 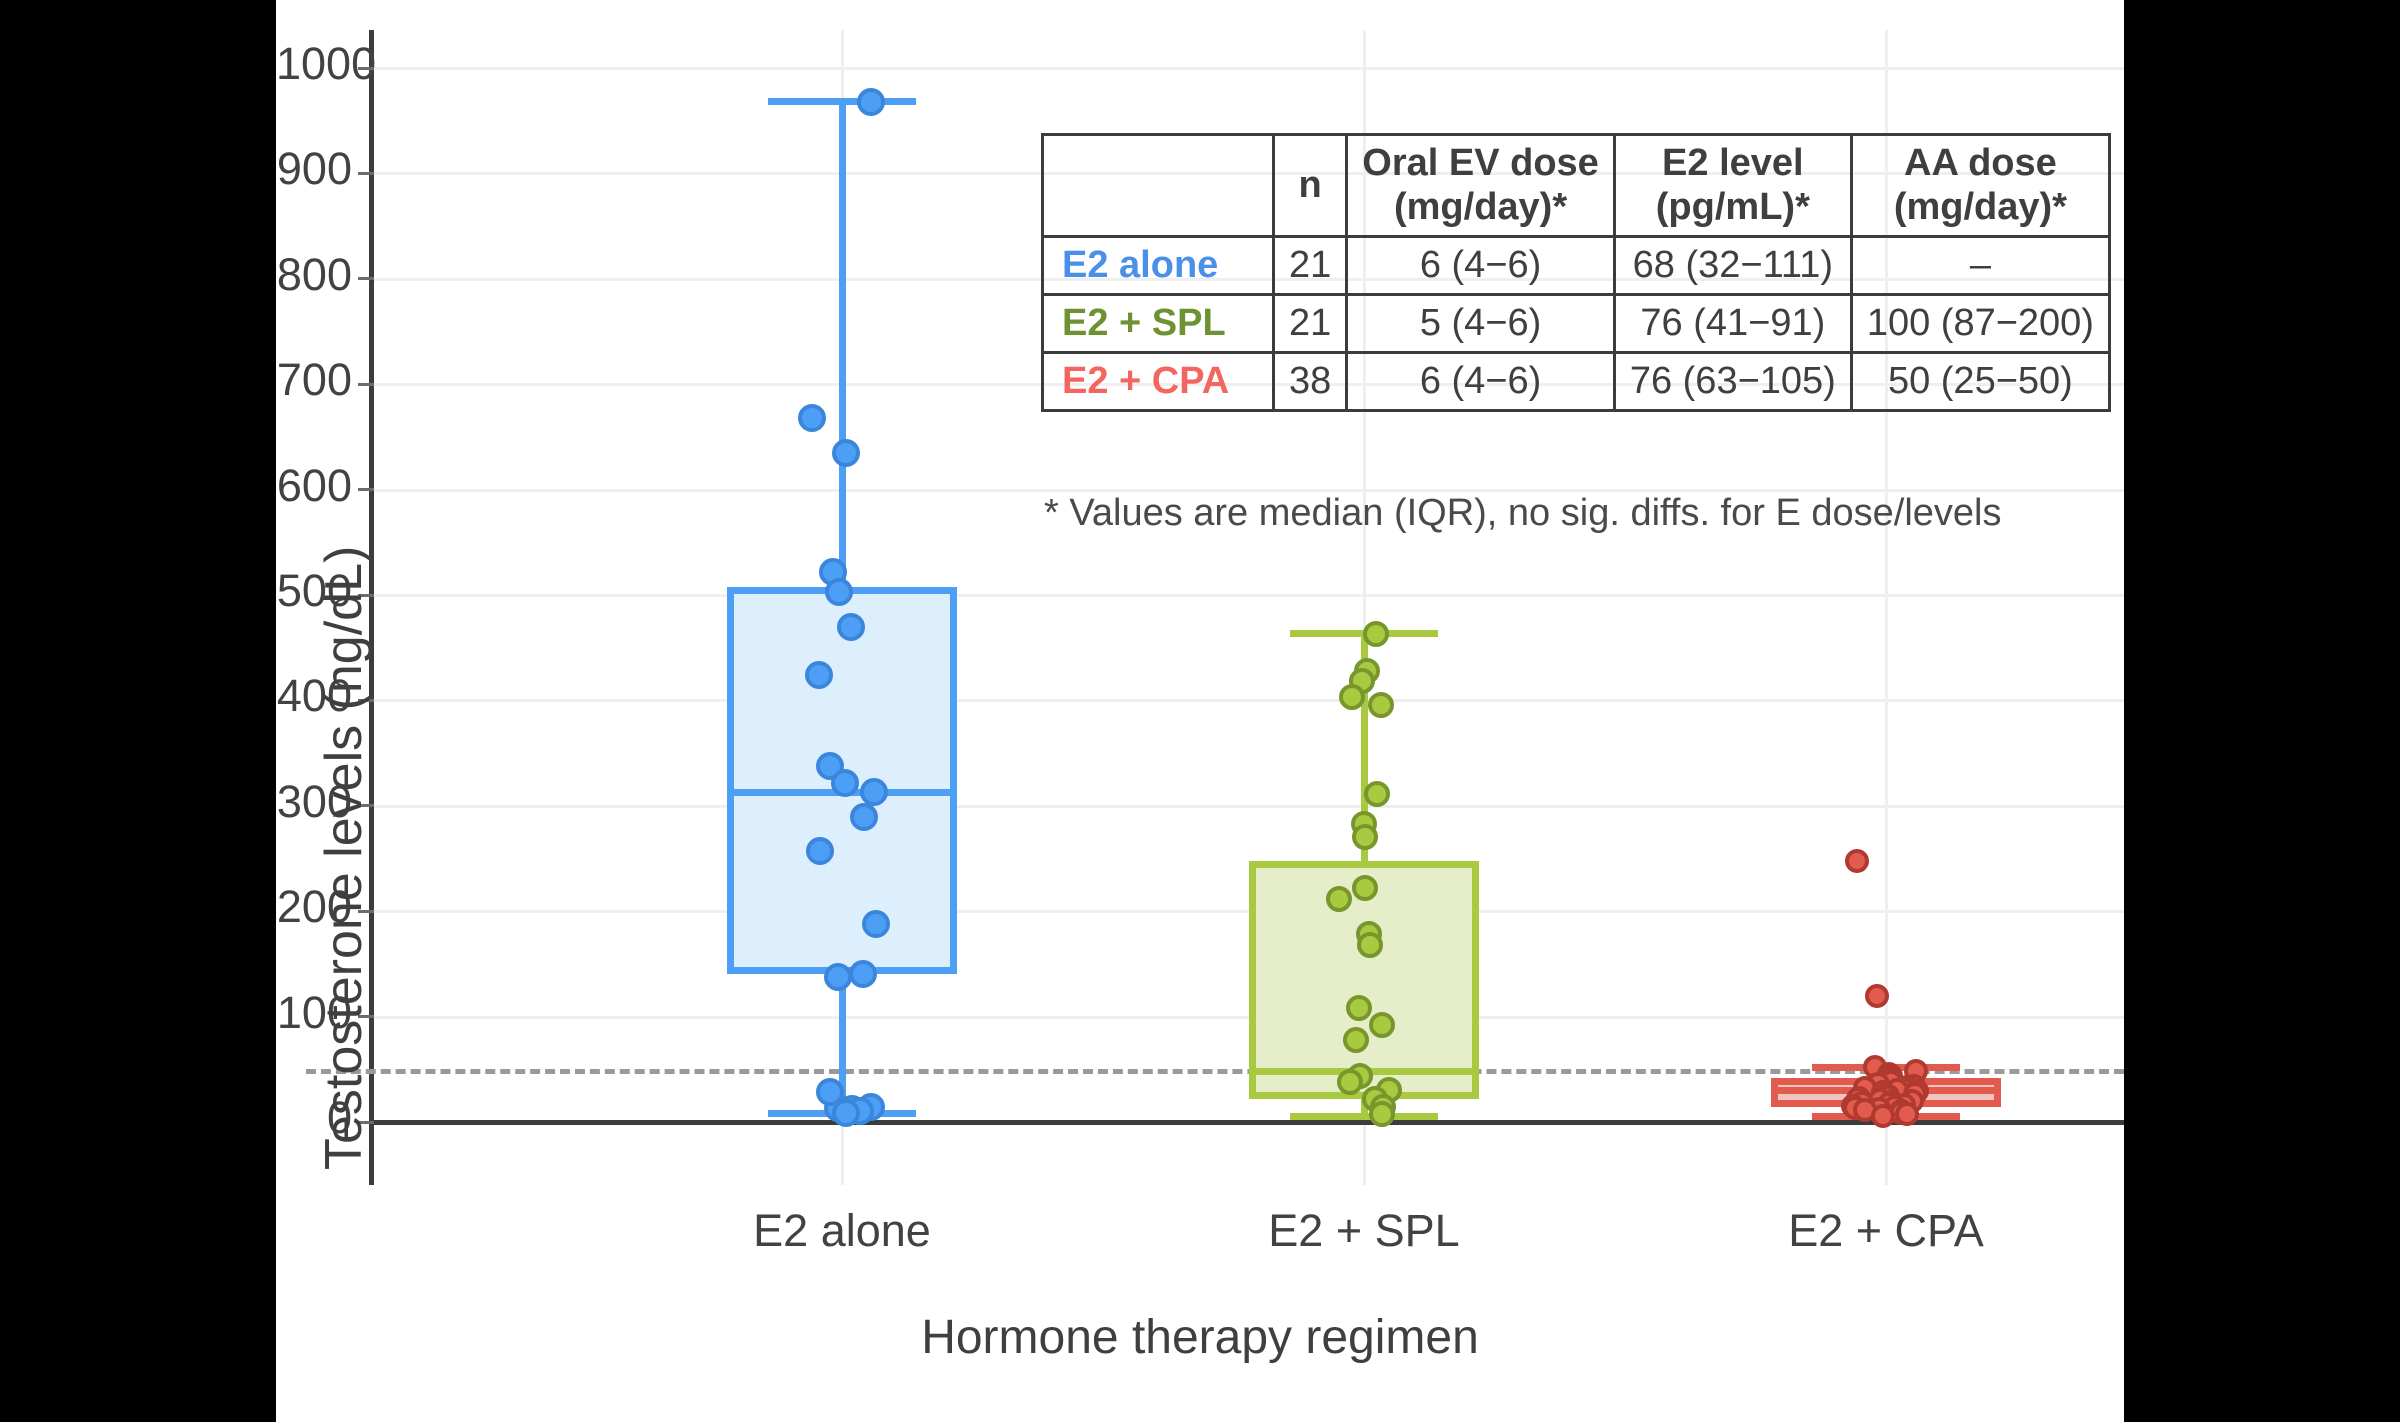 I want to click on cell-e2_level: 76 (41−91), so click(x=1732, y=324).